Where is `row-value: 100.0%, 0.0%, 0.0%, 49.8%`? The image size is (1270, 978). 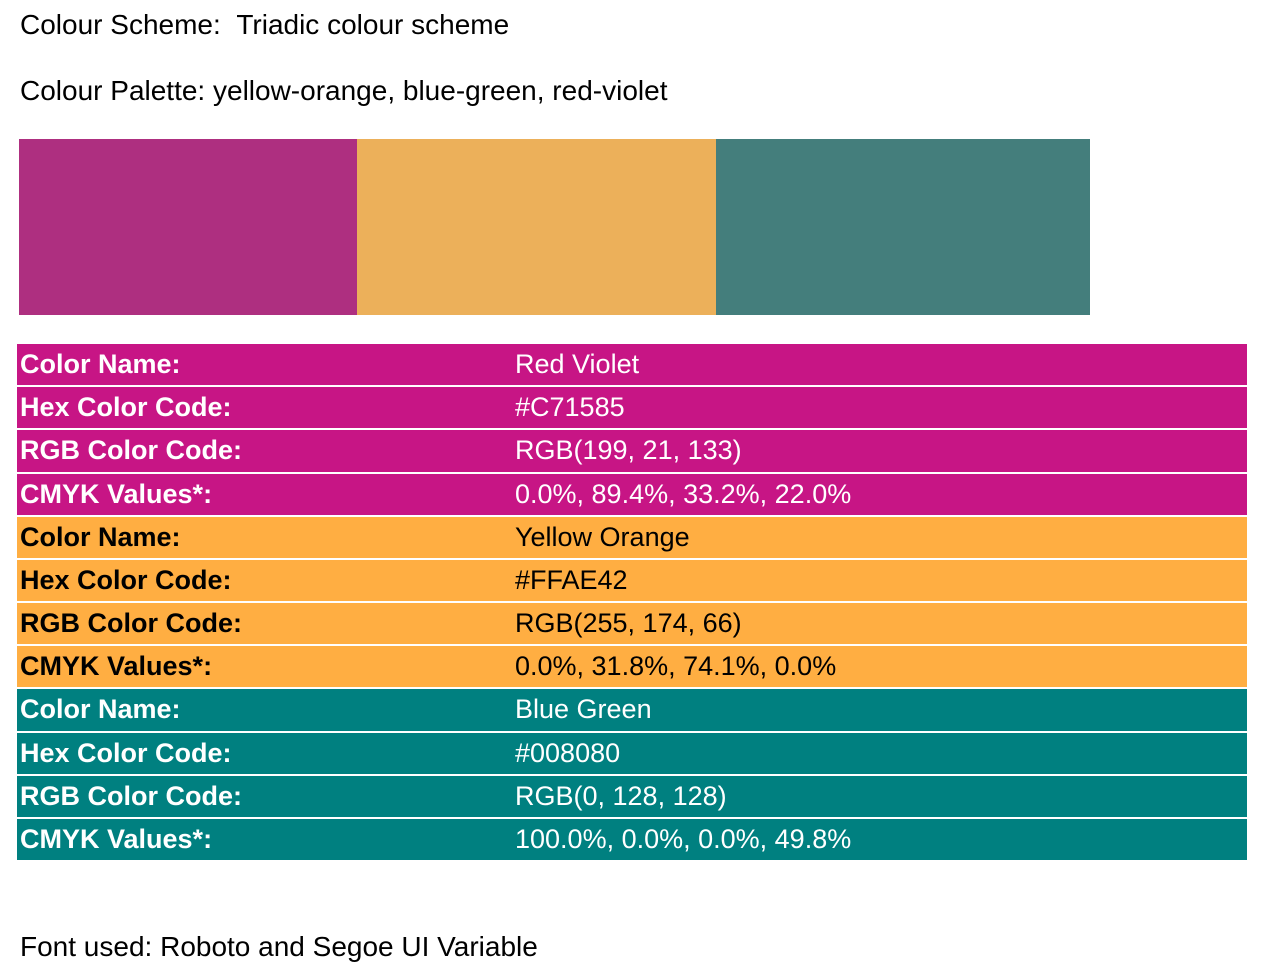 row-value: 100.0%, 0.0%, 0.0%, 49.8% is located at coordinates (683, 838).